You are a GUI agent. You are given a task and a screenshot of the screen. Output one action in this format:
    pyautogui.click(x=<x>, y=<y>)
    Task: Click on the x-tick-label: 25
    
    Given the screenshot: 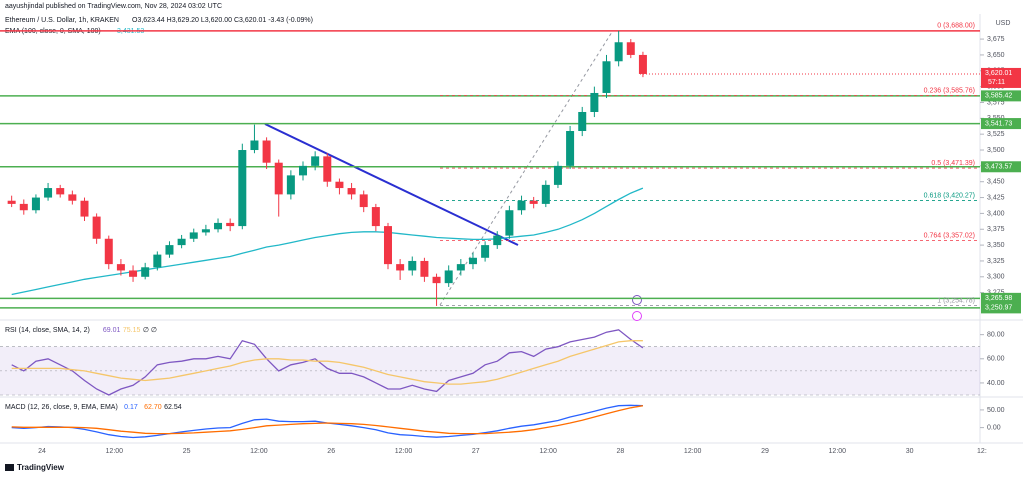 What is the action you would take?
    pyautogui.click(x=187, y=451)
    